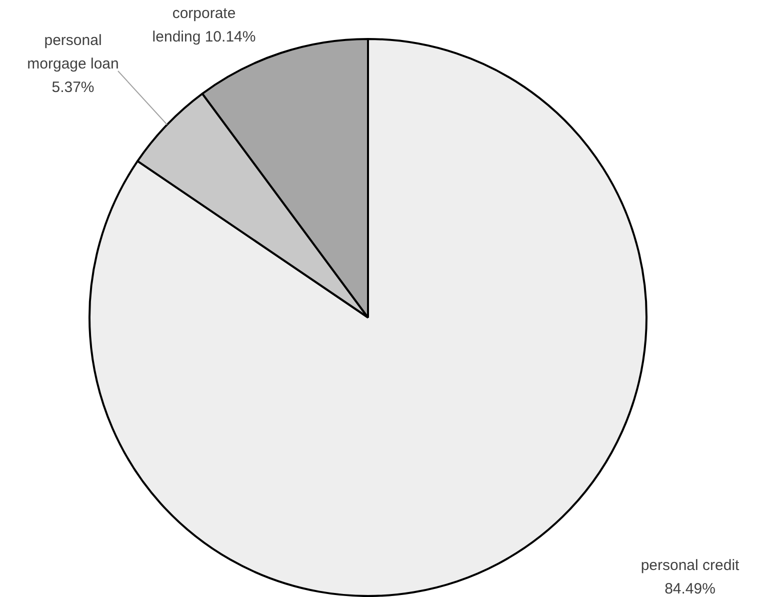 This screenshot has width=780, height=597. I want to click on slice-label: personal morgage loan, so click(73, 52).